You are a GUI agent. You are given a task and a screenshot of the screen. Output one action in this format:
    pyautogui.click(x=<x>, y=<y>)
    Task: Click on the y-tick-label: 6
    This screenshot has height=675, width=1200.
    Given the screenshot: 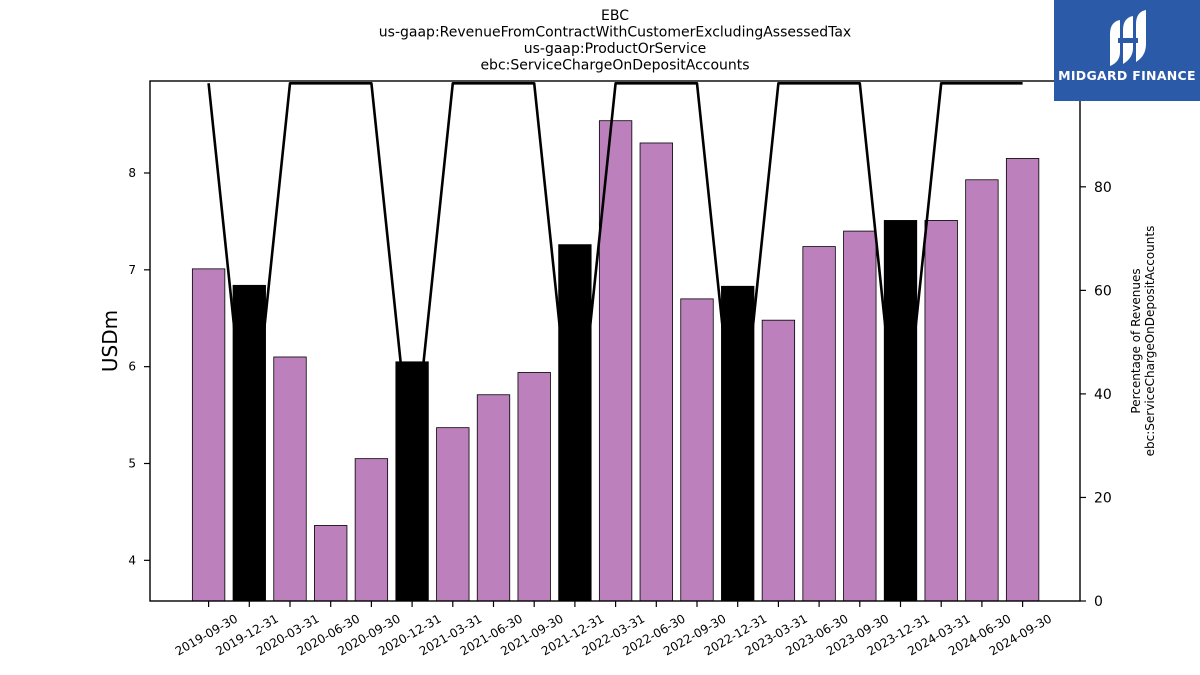 What is the action you would take?
    pyautogui.click(x=132, y=367)
    